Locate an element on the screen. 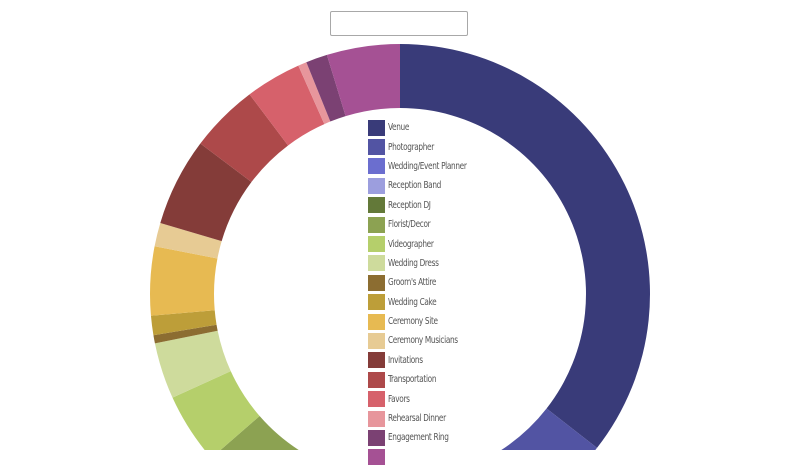 The image size is (800, 467). legend-item: Wedding Dress is located at coordinates (423, 263).